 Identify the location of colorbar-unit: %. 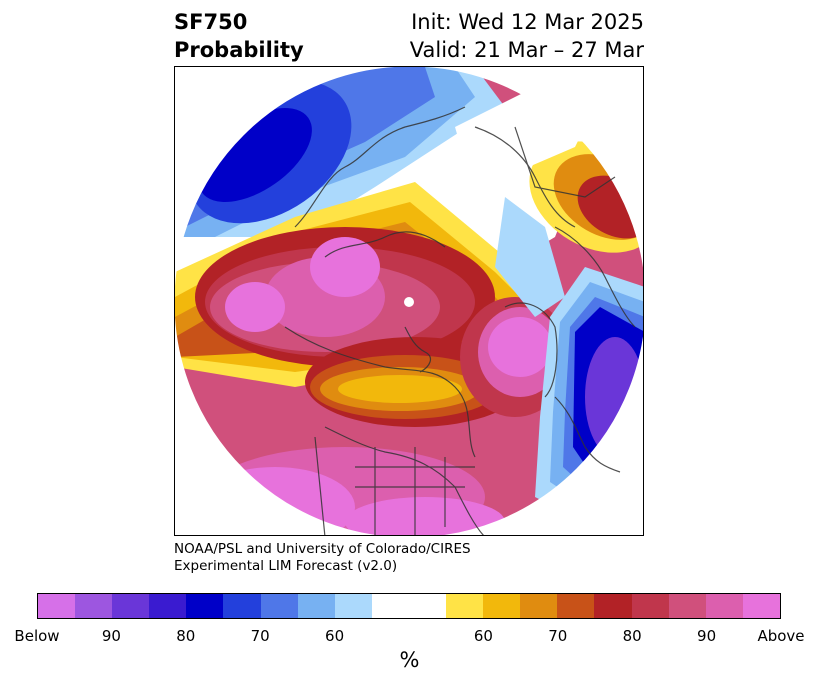
(409, 660).